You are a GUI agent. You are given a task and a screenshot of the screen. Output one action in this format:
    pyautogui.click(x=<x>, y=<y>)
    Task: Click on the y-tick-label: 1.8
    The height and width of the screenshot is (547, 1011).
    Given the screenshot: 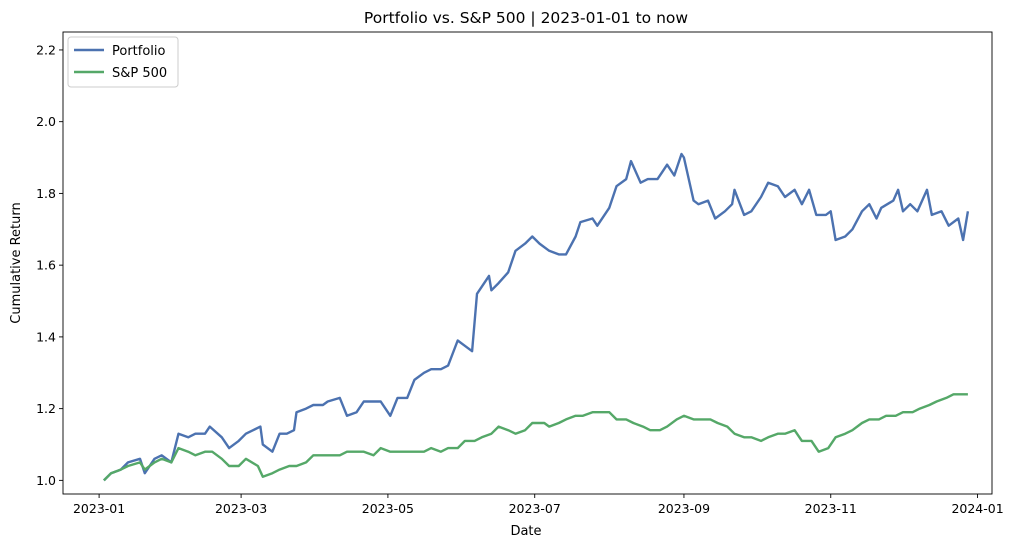 What is the action you would take?
    pyautogui.click(x=46, y=193)
    